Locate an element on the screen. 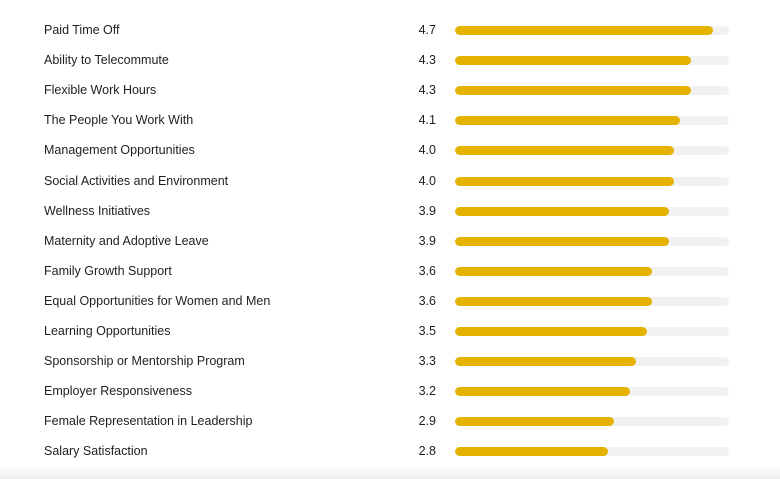 Image resolution: width=780 pixels, height=479 pixels. category-label: Sponsorship or Mentorship Program is located at coordinates (144, 361).